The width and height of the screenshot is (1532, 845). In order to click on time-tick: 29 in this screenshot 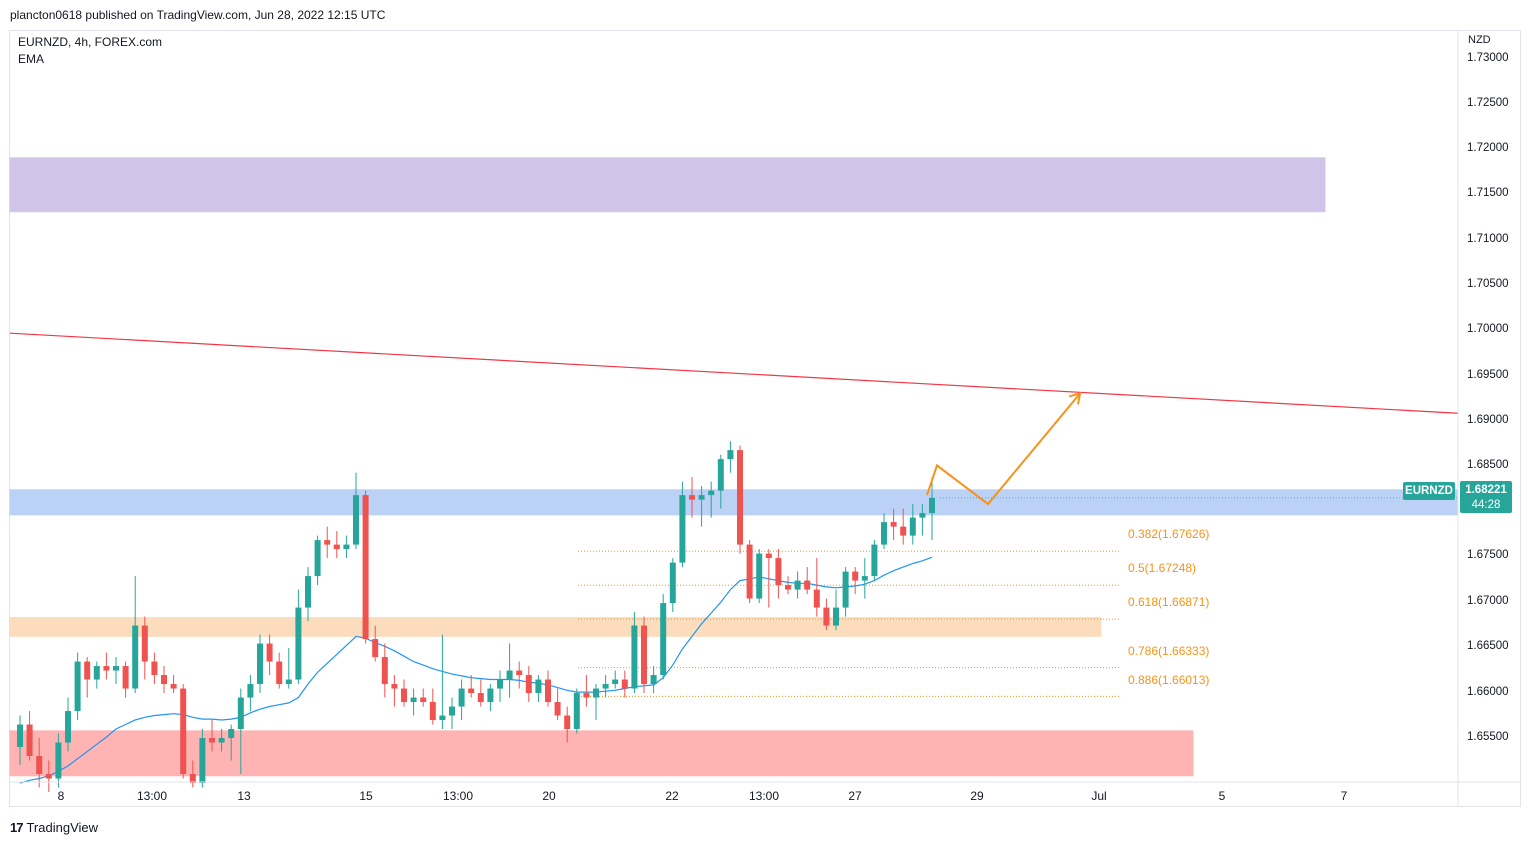, I will do `click(977, 796)`.